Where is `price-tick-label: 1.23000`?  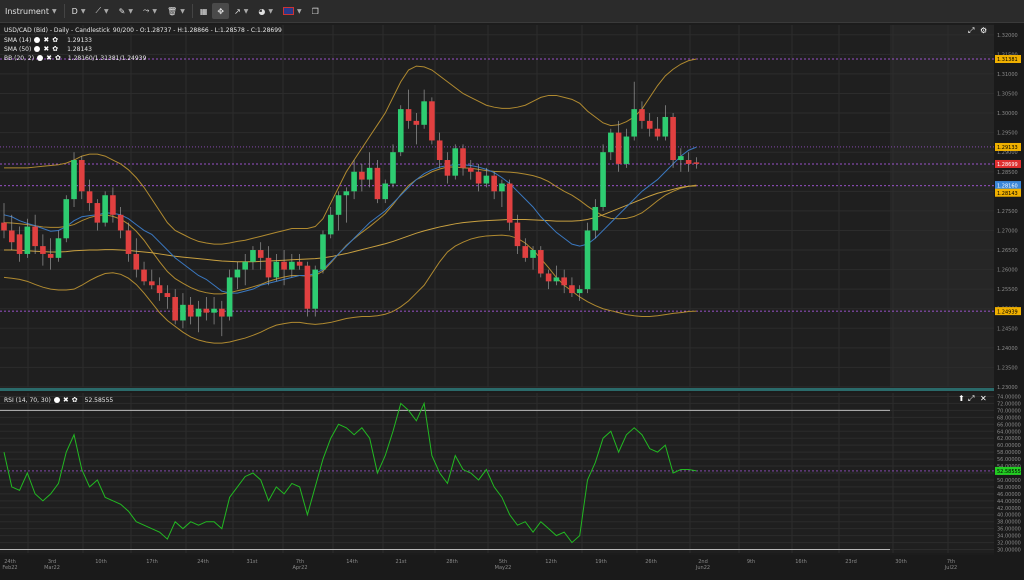 price-tick-label: 1.23000 is located at coordinates (1007, 388).